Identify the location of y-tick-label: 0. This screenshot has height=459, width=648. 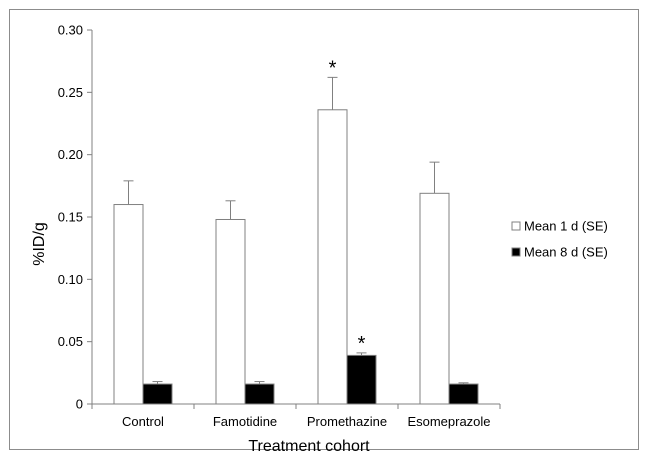
(79, 404).